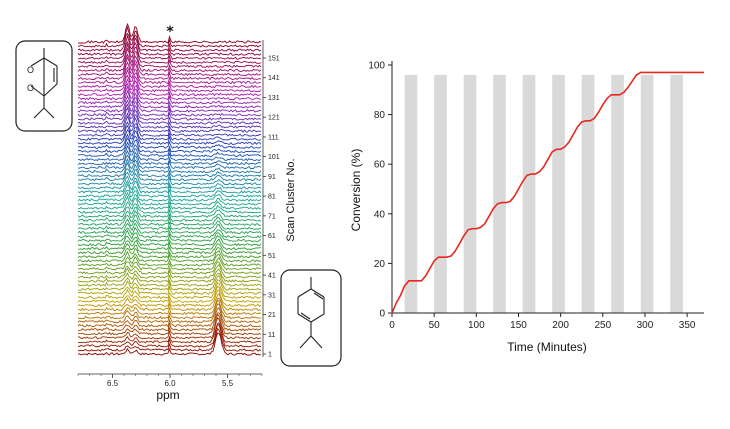 This screenshot has width=730, height=429. What do you see at coordinates (270, 355) in the screenshot?
I see `nmr-y-tick-label: 1` at bounding box center [270, 355].